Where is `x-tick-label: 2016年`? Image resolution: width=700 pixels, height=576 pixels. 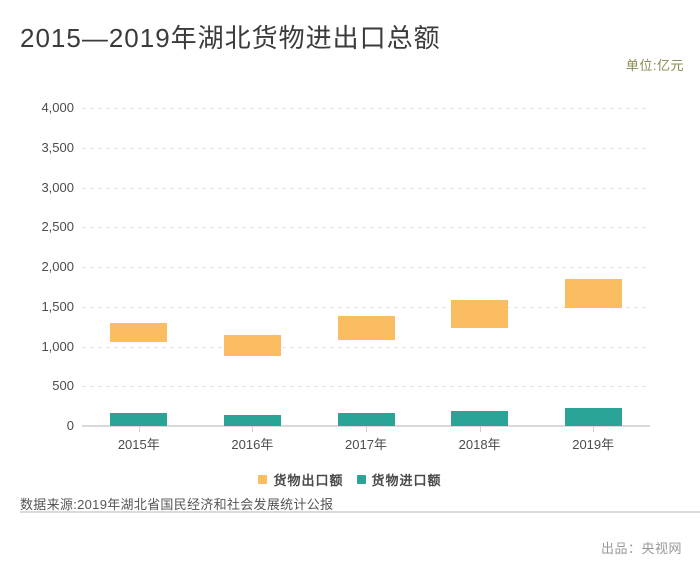 x-tick-label: 2016年 is located at coordinates (252, 444).